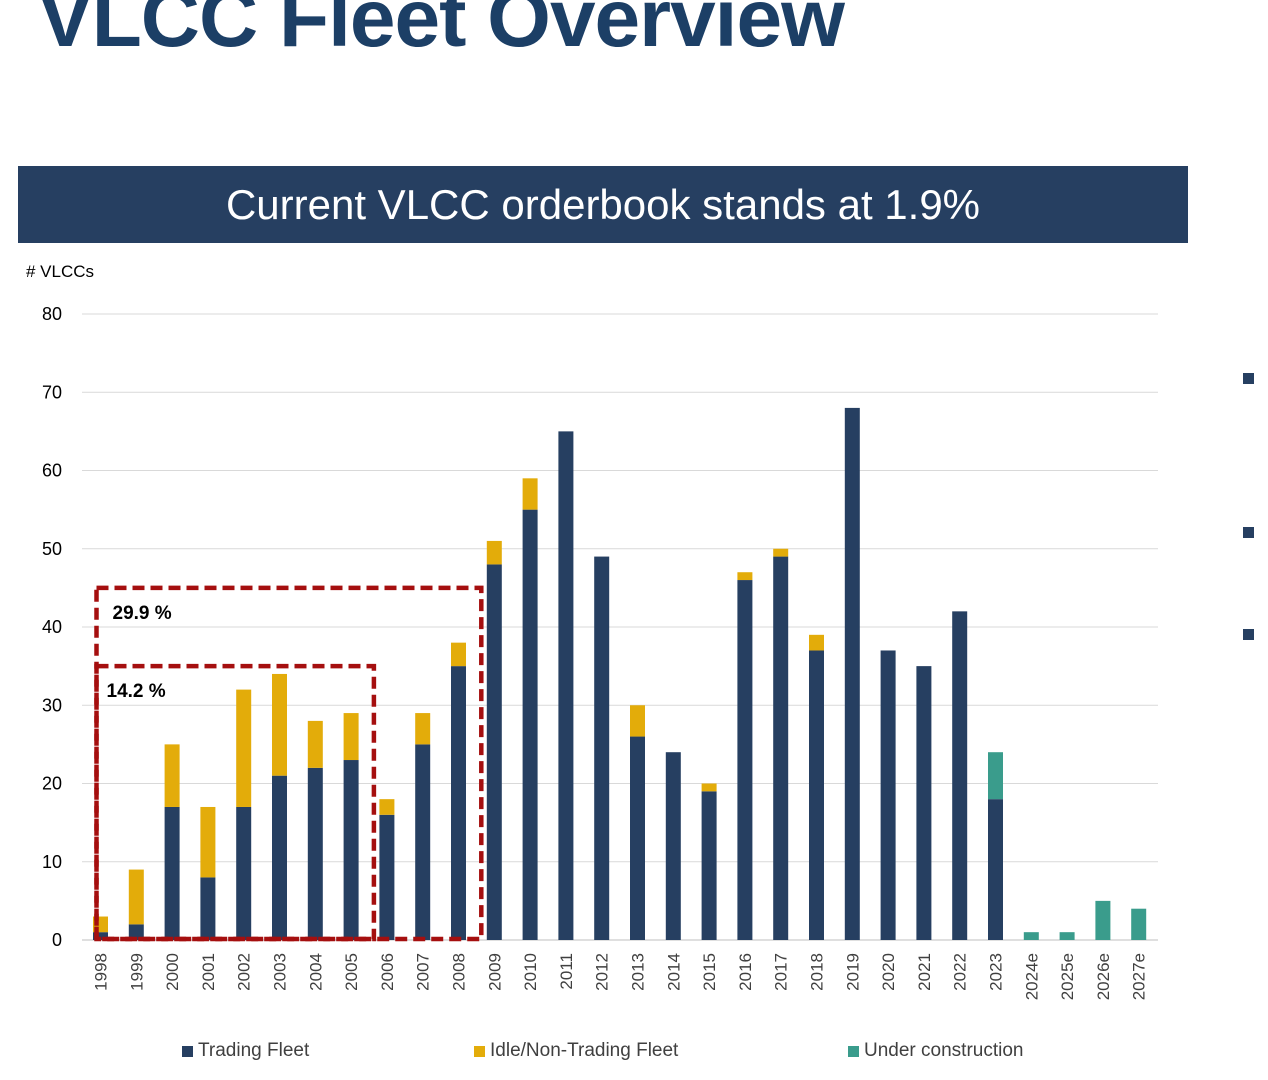  What do you see at coordinates (602, 748) in the screenshot?
I see `bar-trading-2012` at bounding box center [602, 748].